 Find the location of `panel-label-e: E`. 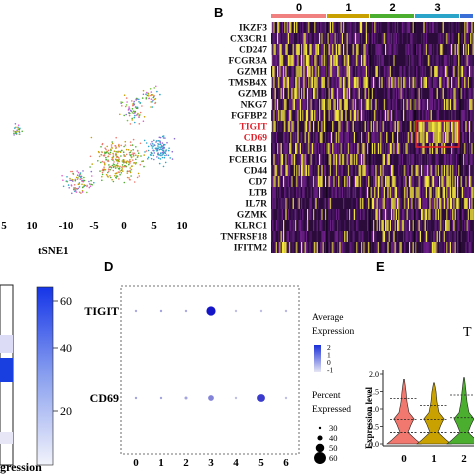

panel-label-e: E is located at coordinates (380, 266).